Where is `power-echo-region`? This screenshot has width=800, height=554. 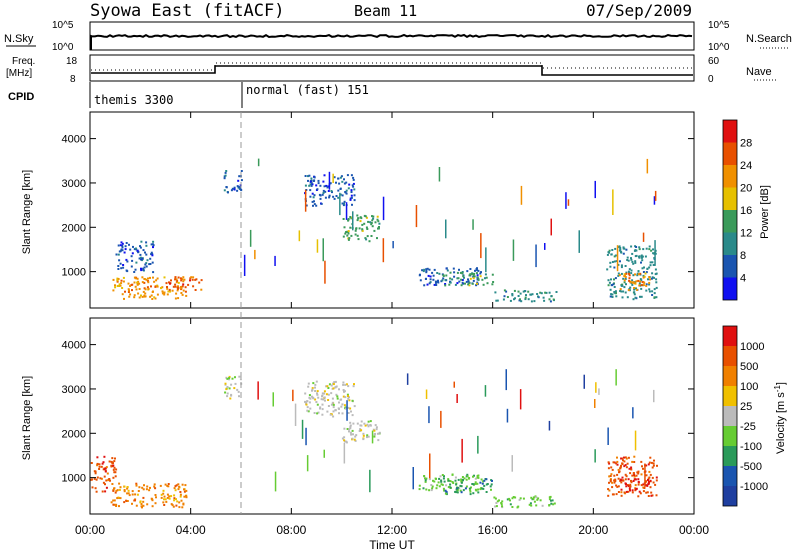
power-echo-region is located at coordinates (526, 296).